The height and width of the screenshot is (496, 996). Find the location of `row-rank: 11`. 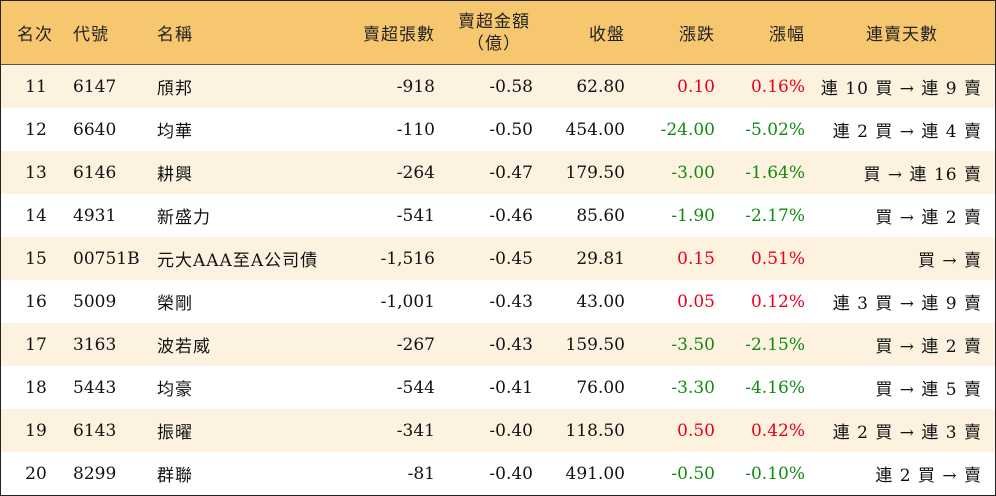

row-rank: 11 is located at coordinates (36, 86).